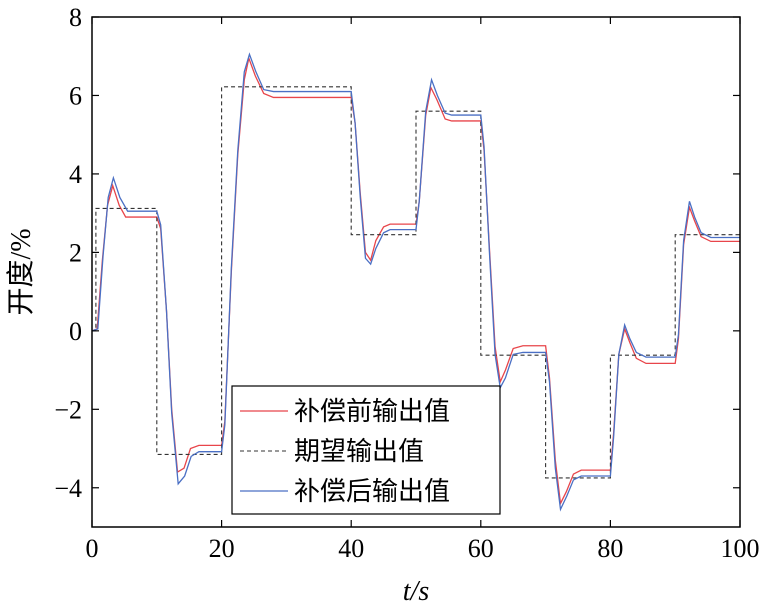 The height and width of the screenshot is (612, 767). Describe the element at coordinates (75, 17) in the screenshot. I see `y-tick-label: 8` at that location.